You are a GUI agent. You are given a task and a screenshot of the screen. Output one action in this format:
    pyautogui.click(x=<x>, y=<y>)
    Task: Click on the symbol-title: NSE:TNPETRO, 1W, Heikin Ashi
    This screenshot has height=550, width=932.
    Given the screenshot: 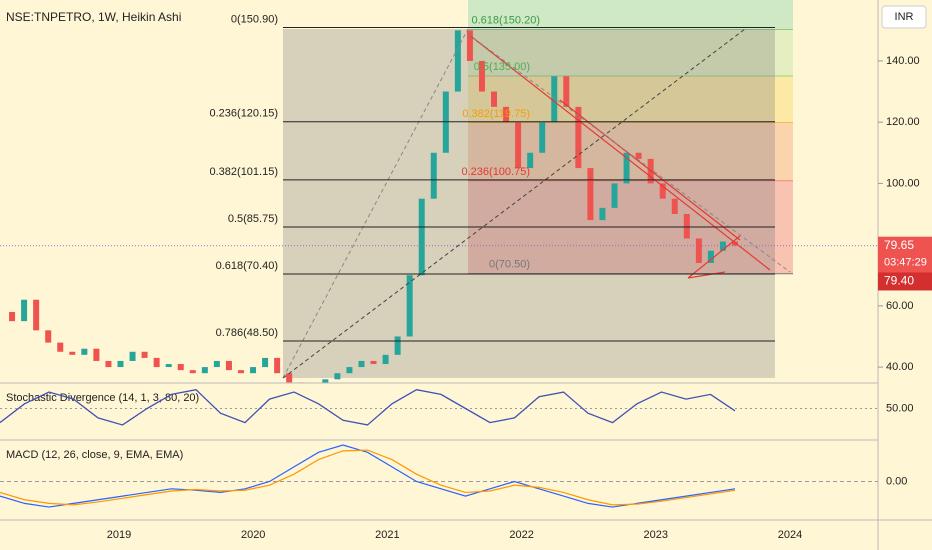 What is the action you would take?
    pyautogui.click(x=93, y=17)
    